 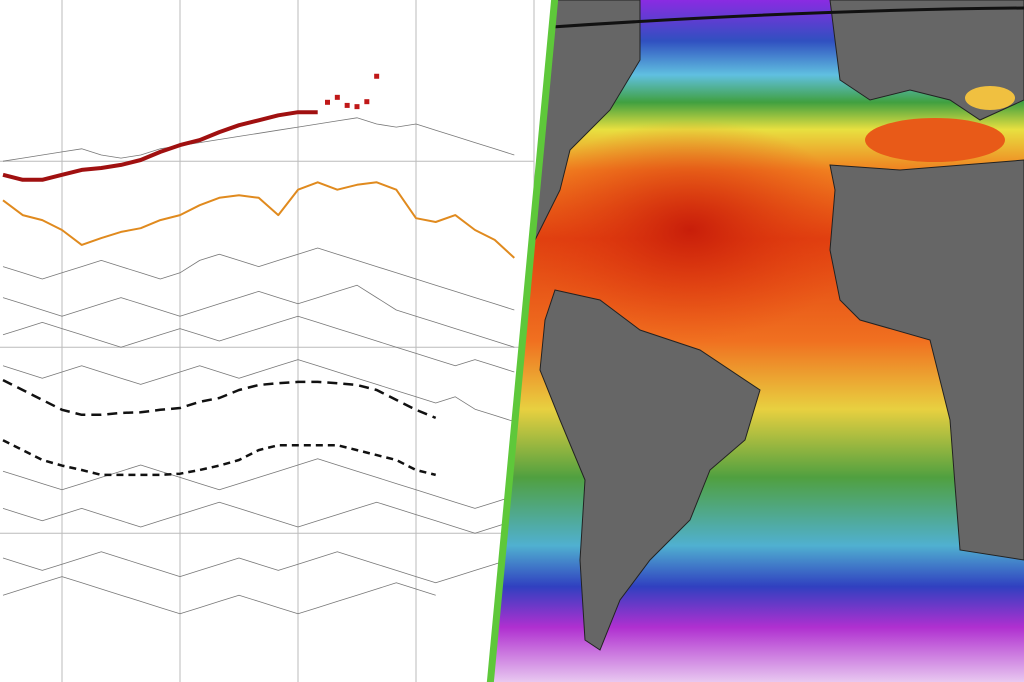 What do you see at coordinates (935, 140) in the screenshot?
I see `mediterranean` at bounding box center [935, 140].